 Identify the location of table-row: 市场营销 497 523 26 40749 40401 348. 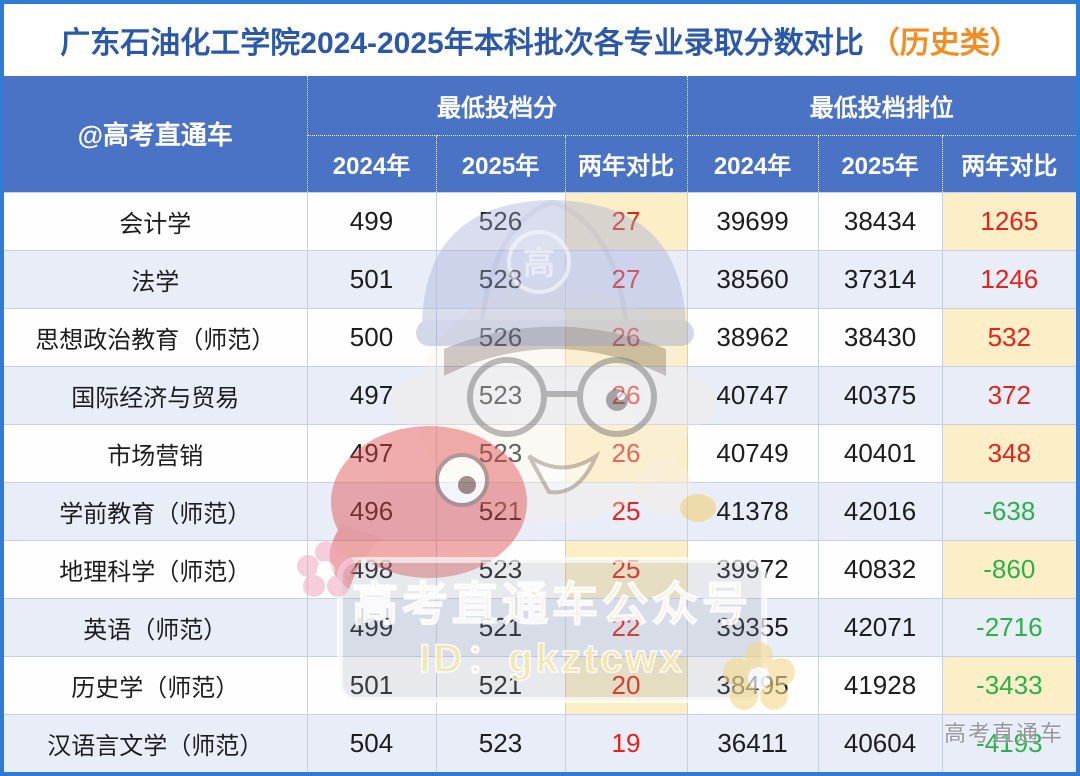
(540, 453).